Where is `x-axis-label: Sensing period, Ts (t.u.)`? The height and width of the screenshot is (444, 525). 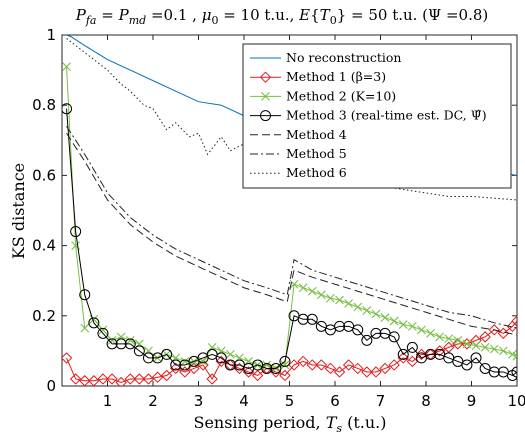 x-axis-label: Sensing period, Ts (t.u.) is located at coordinates (289, 424).